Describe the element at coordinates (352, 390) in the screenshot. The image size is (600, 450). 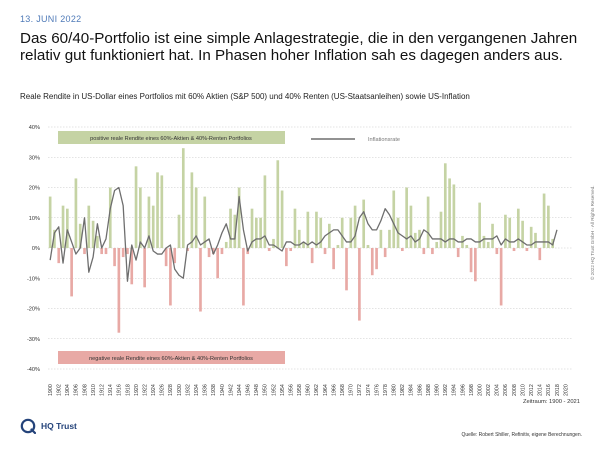
I see `x-tick-label: 1970` at that location.